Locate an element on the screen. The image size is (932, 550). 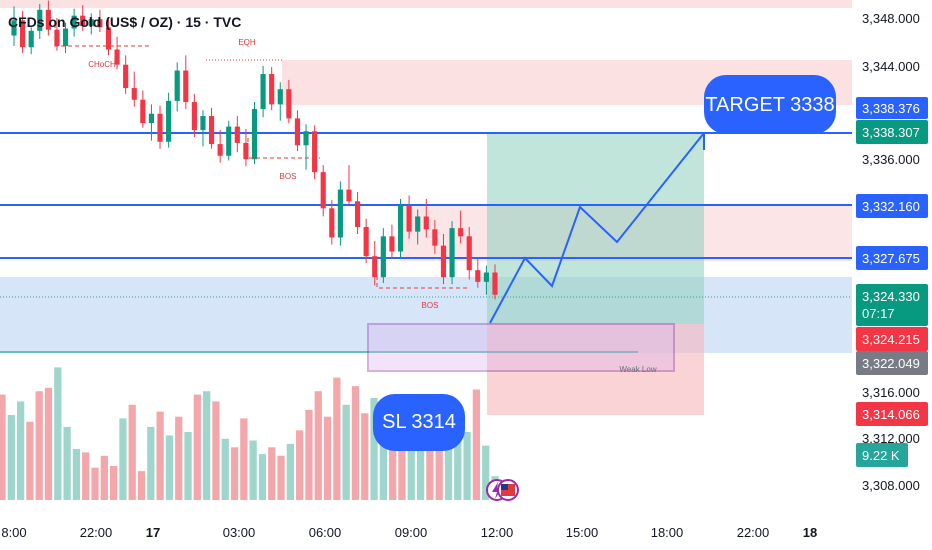
price-tag-countdown: 07:17 is located at coordinates (878, 313).